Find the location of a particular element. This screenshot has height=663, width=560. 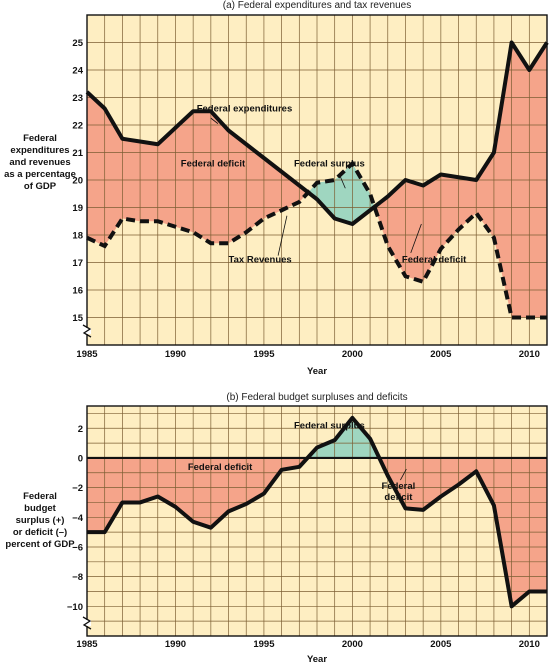

panel-b-y-axis-label-line: percent of GDP is located at coordinates (40, 544).